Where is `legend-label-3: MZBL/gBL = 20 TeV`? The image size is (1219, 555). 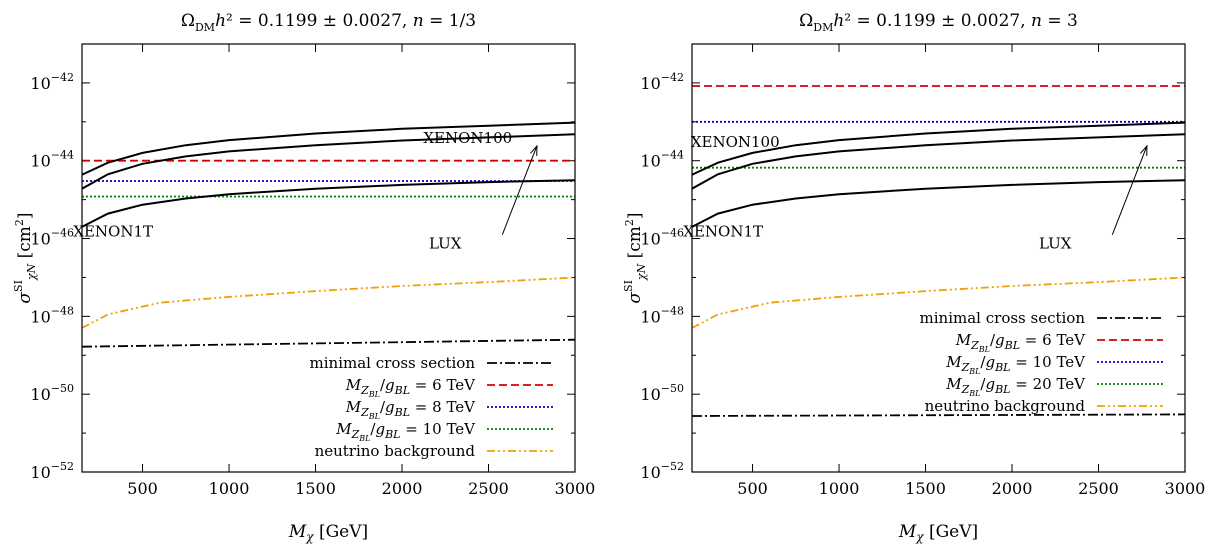 legend-label-3: MZBL/gBL = 20 TeV is located at coordinates (1015, 386).